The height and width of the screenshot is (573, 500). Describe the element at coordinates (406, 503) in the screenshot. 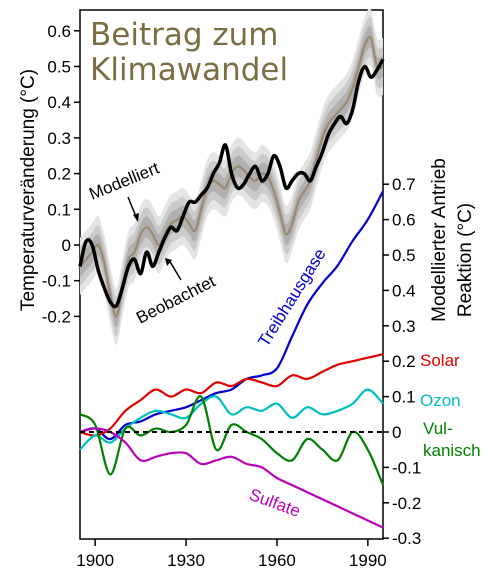

I see `right-tick-label: -0.2` at that location.